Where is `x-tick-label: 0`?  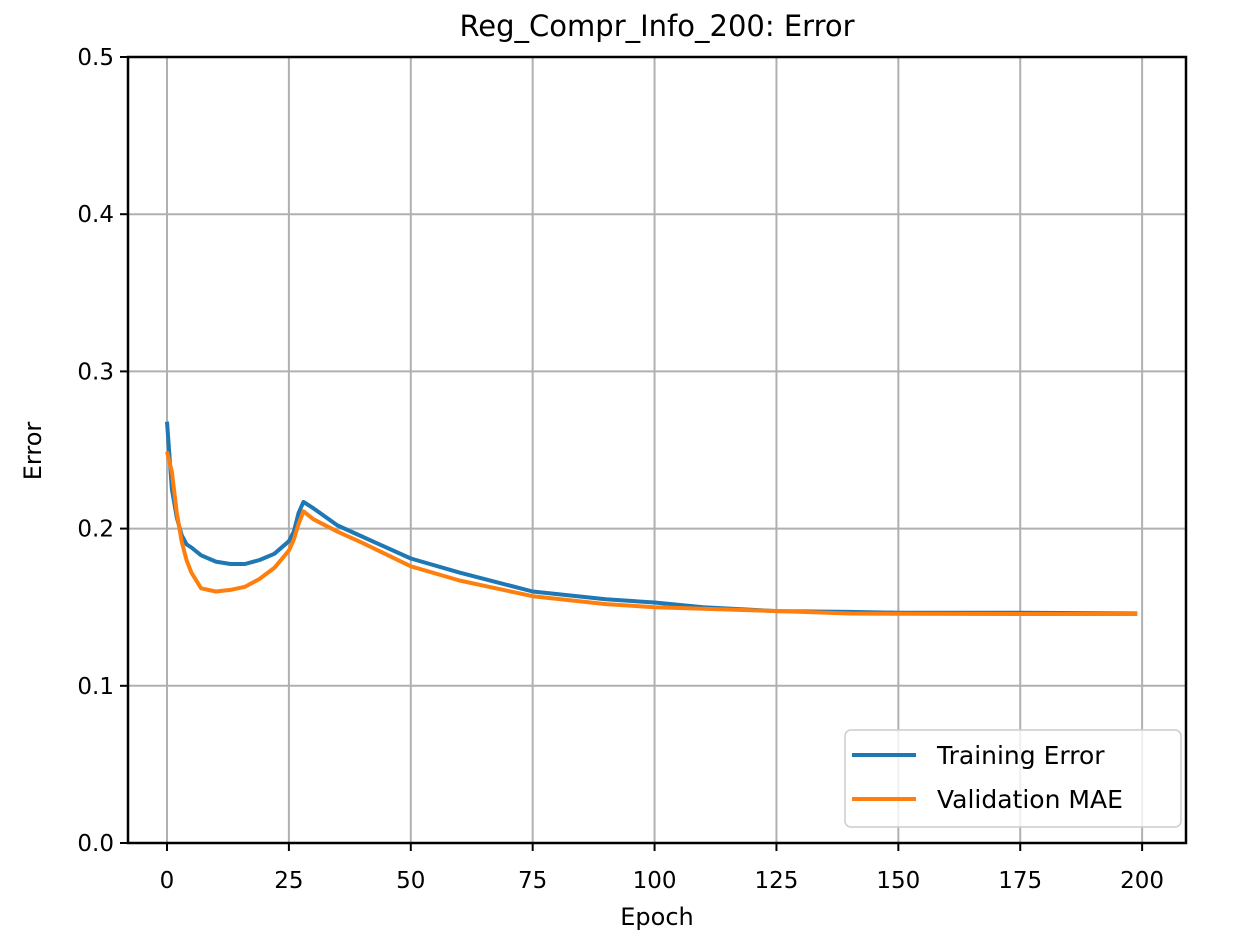 x-tick-label: 0 is located at coordinates (167, 881).